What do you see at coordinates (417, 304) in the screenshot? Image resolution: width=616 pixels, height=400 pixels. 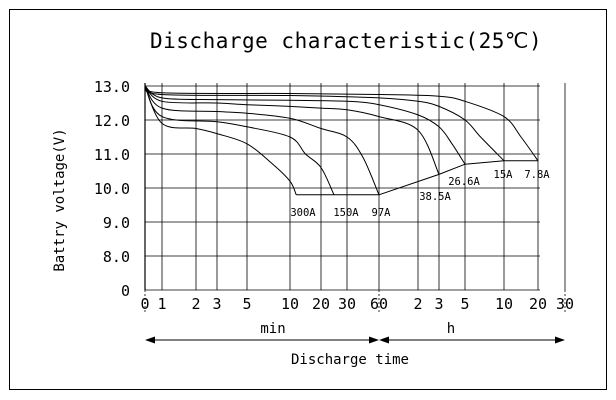 I see `x-tick-label-h: 2` at bounding box center [417, 304].